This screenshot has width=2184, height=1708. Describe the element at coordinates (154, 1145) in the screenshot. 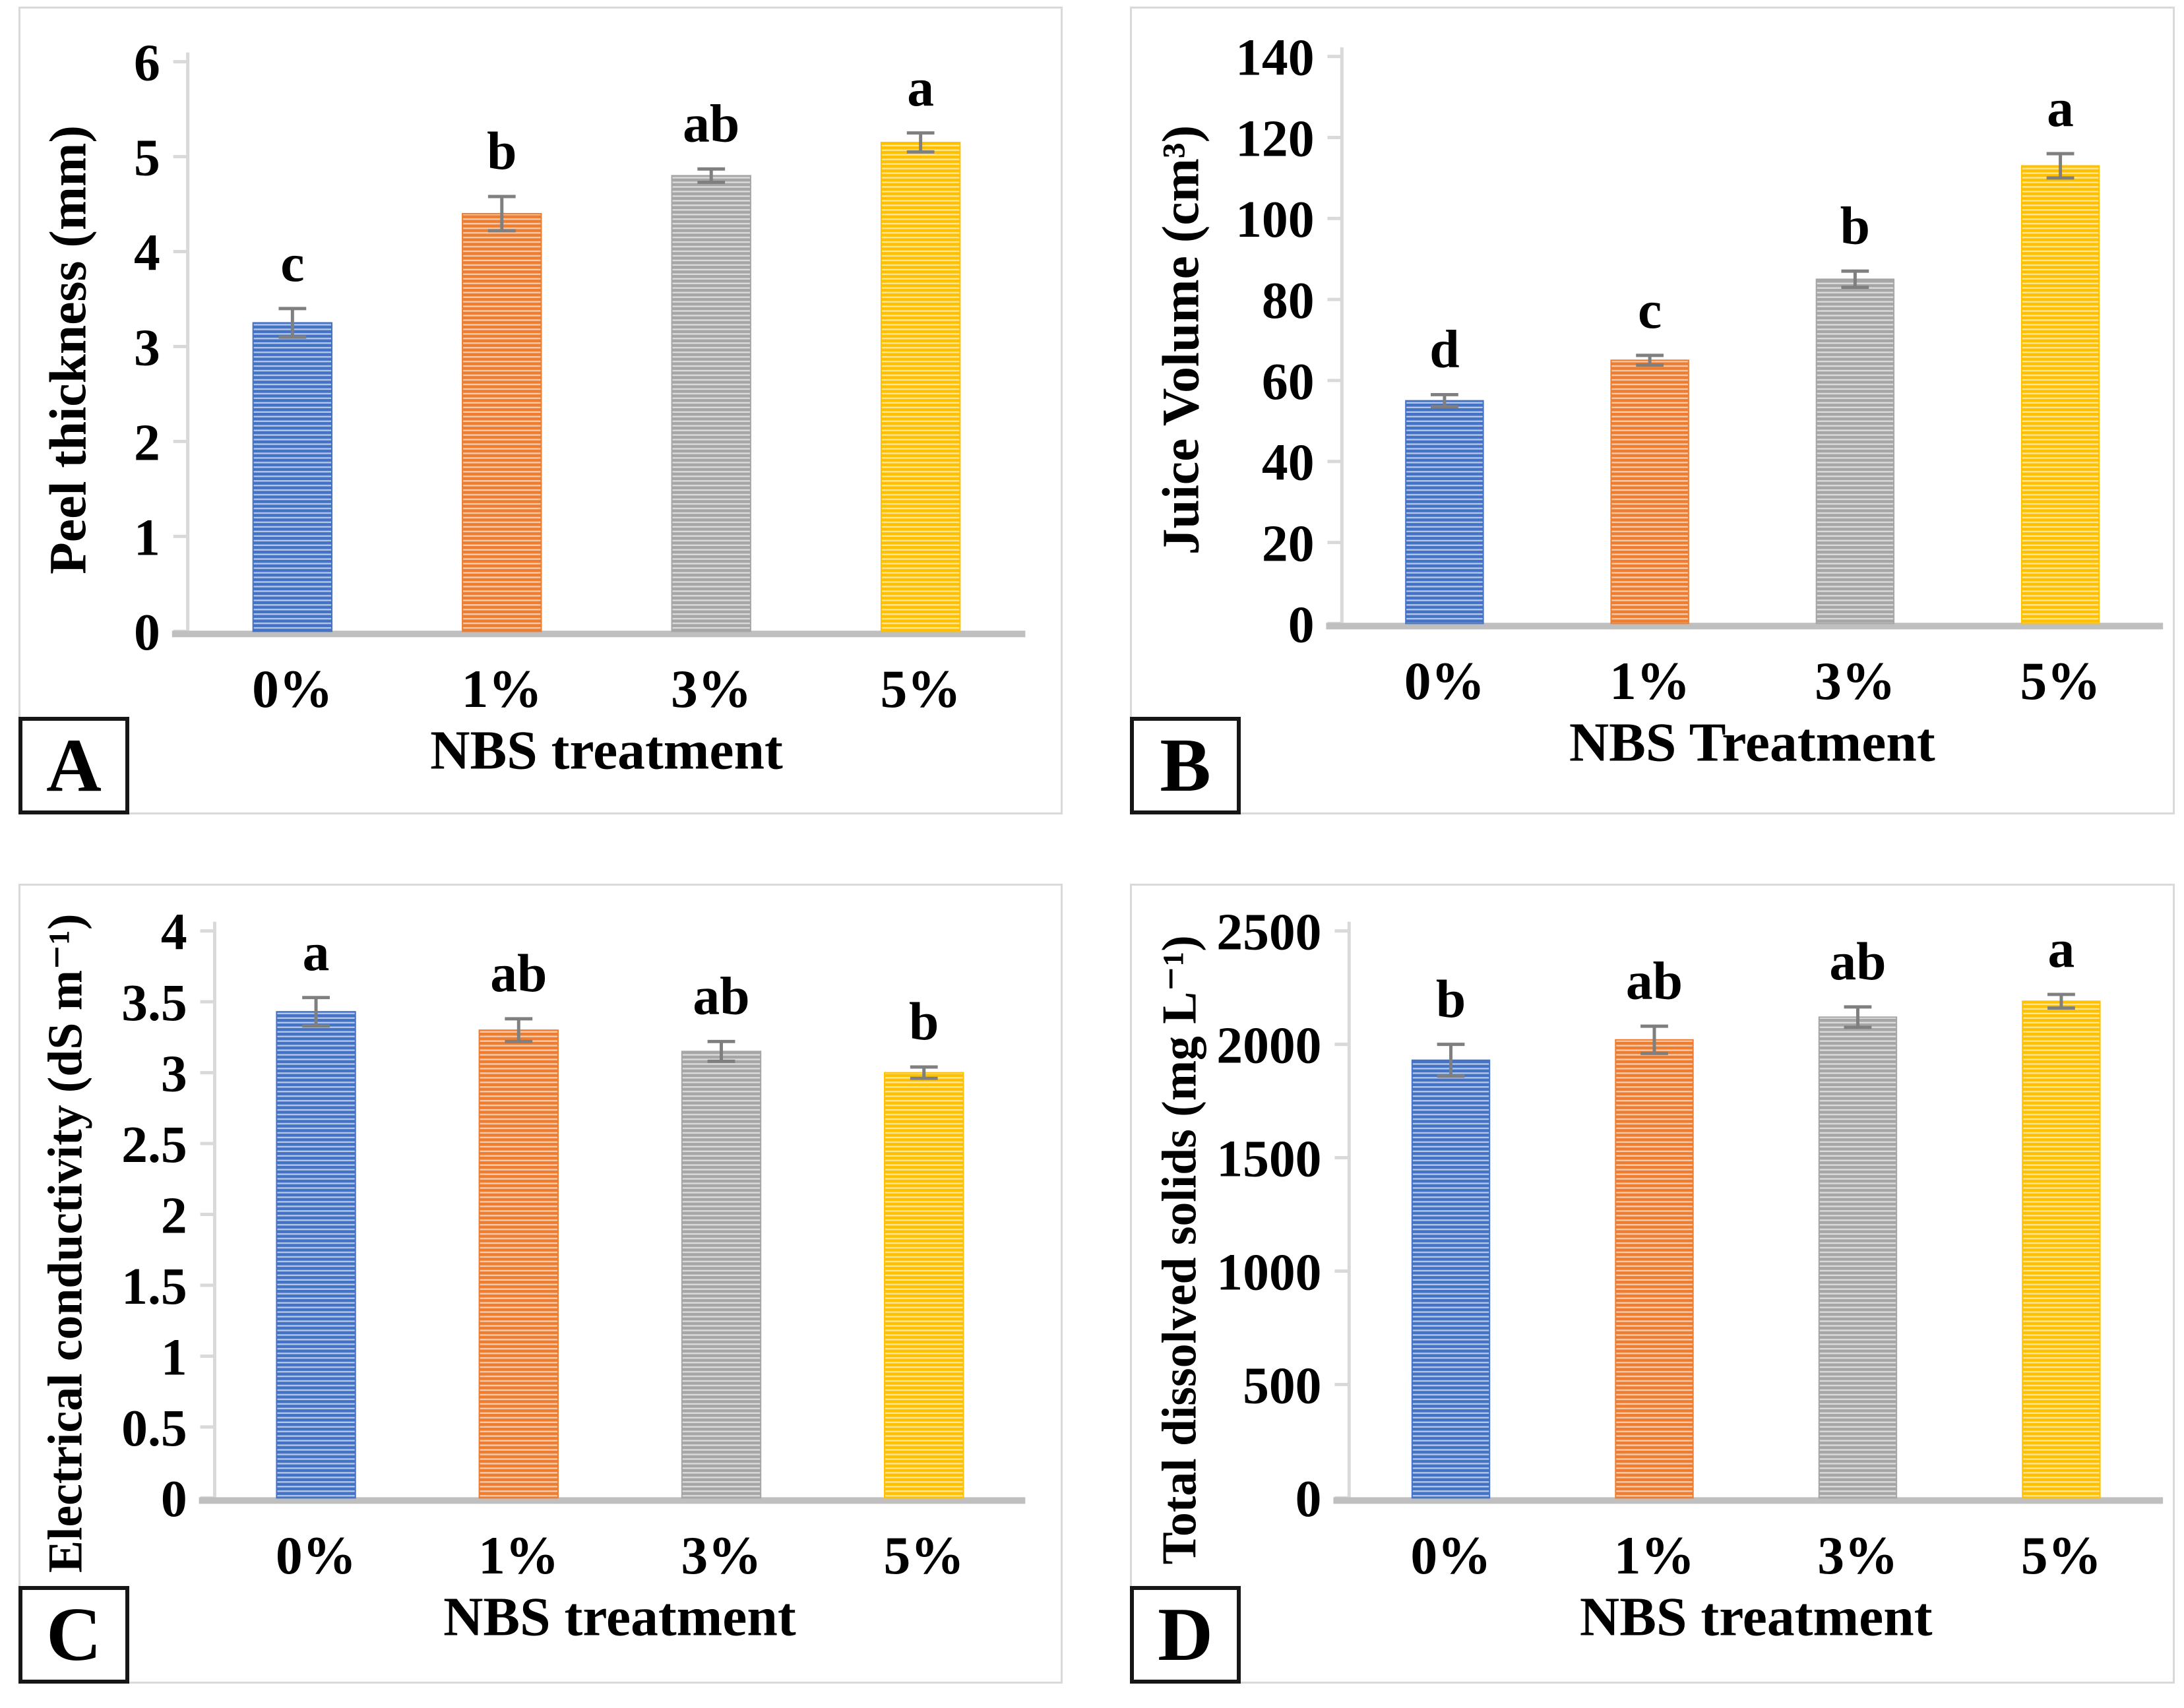

I see `y-tick-label: 2.5` at that location.